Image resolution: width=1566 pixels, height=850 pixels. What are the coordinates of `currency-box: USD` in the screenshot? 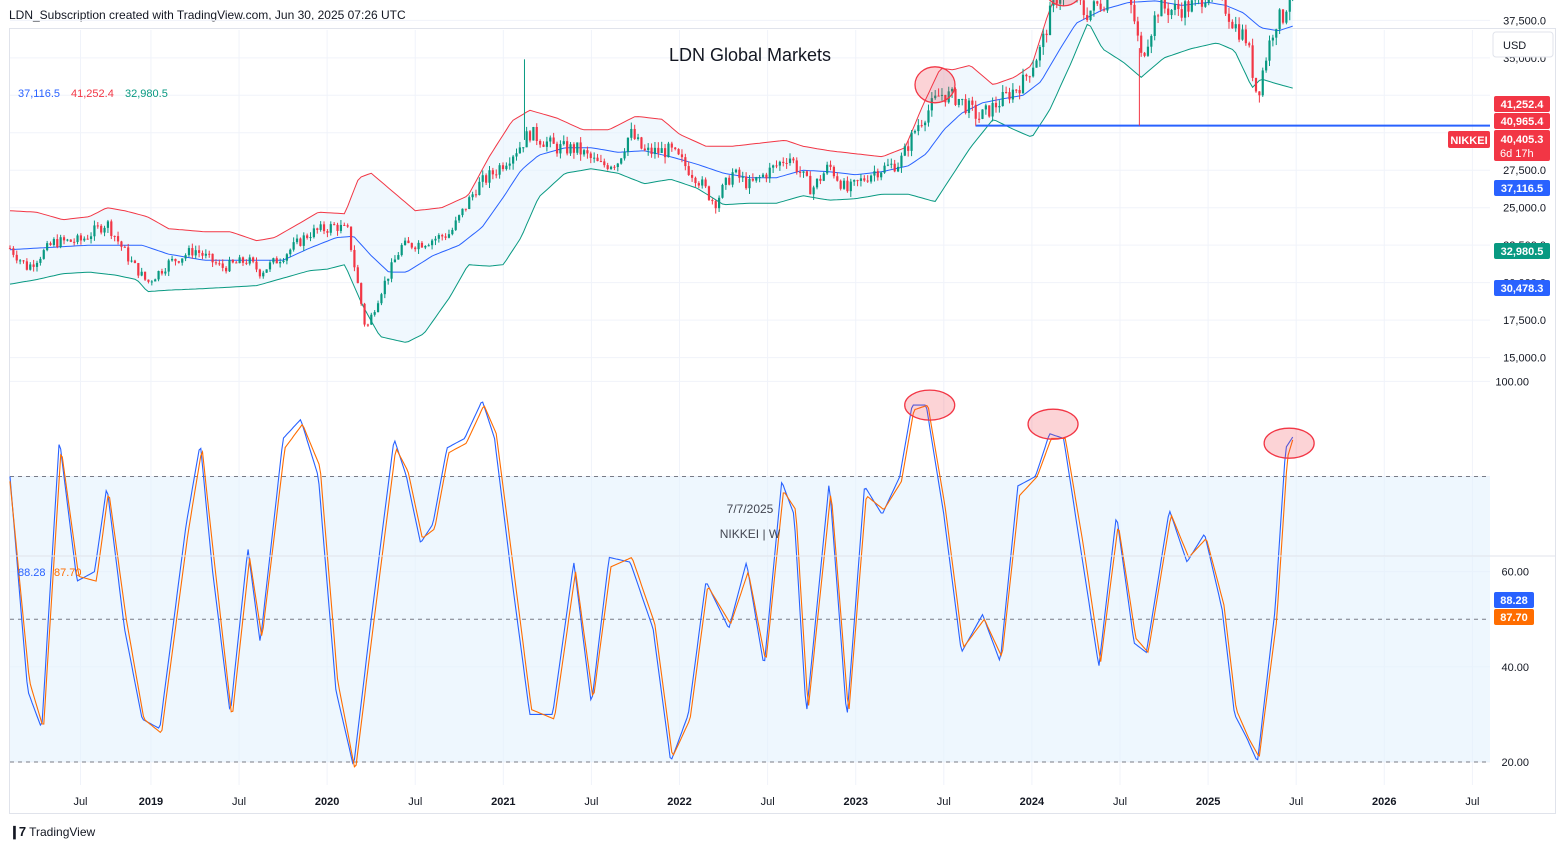 It's located at (1523, 44).